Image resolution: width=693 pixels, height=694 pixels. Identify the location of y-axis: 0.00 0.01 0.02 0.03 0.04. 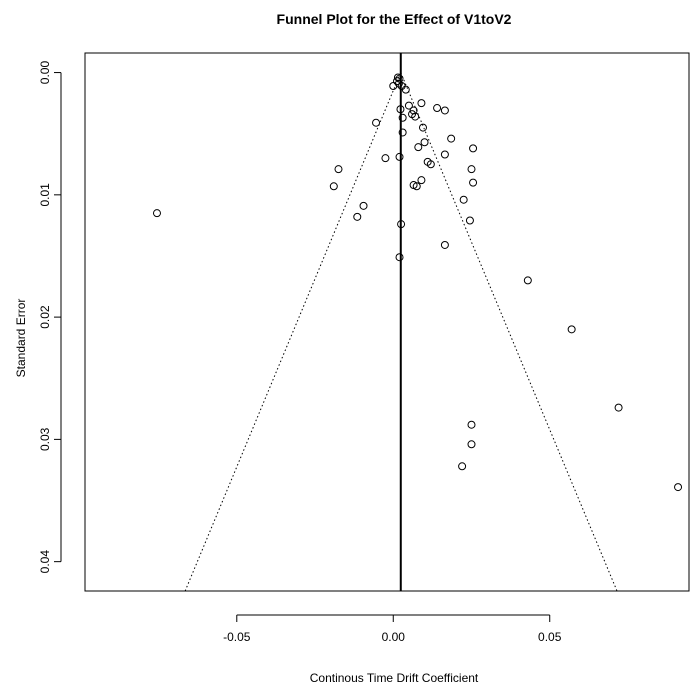
(50, 317).